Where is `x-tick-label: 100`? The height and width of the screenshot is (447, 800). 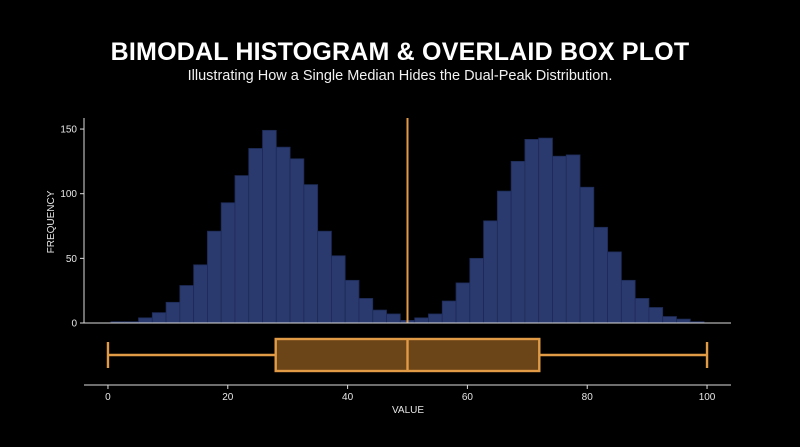 x-tick-label: 100 is located at coordinates (707, 397).